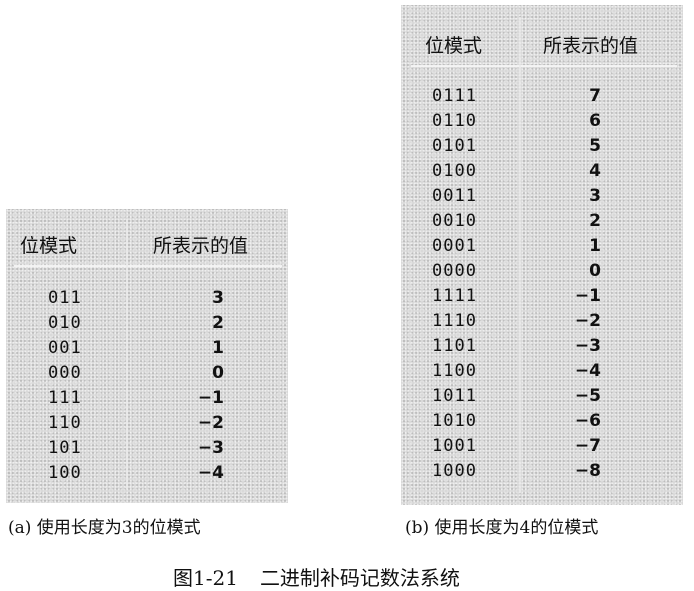 The image size is (694, 591). I want to click on value-cell: −8, so click(587, 471).